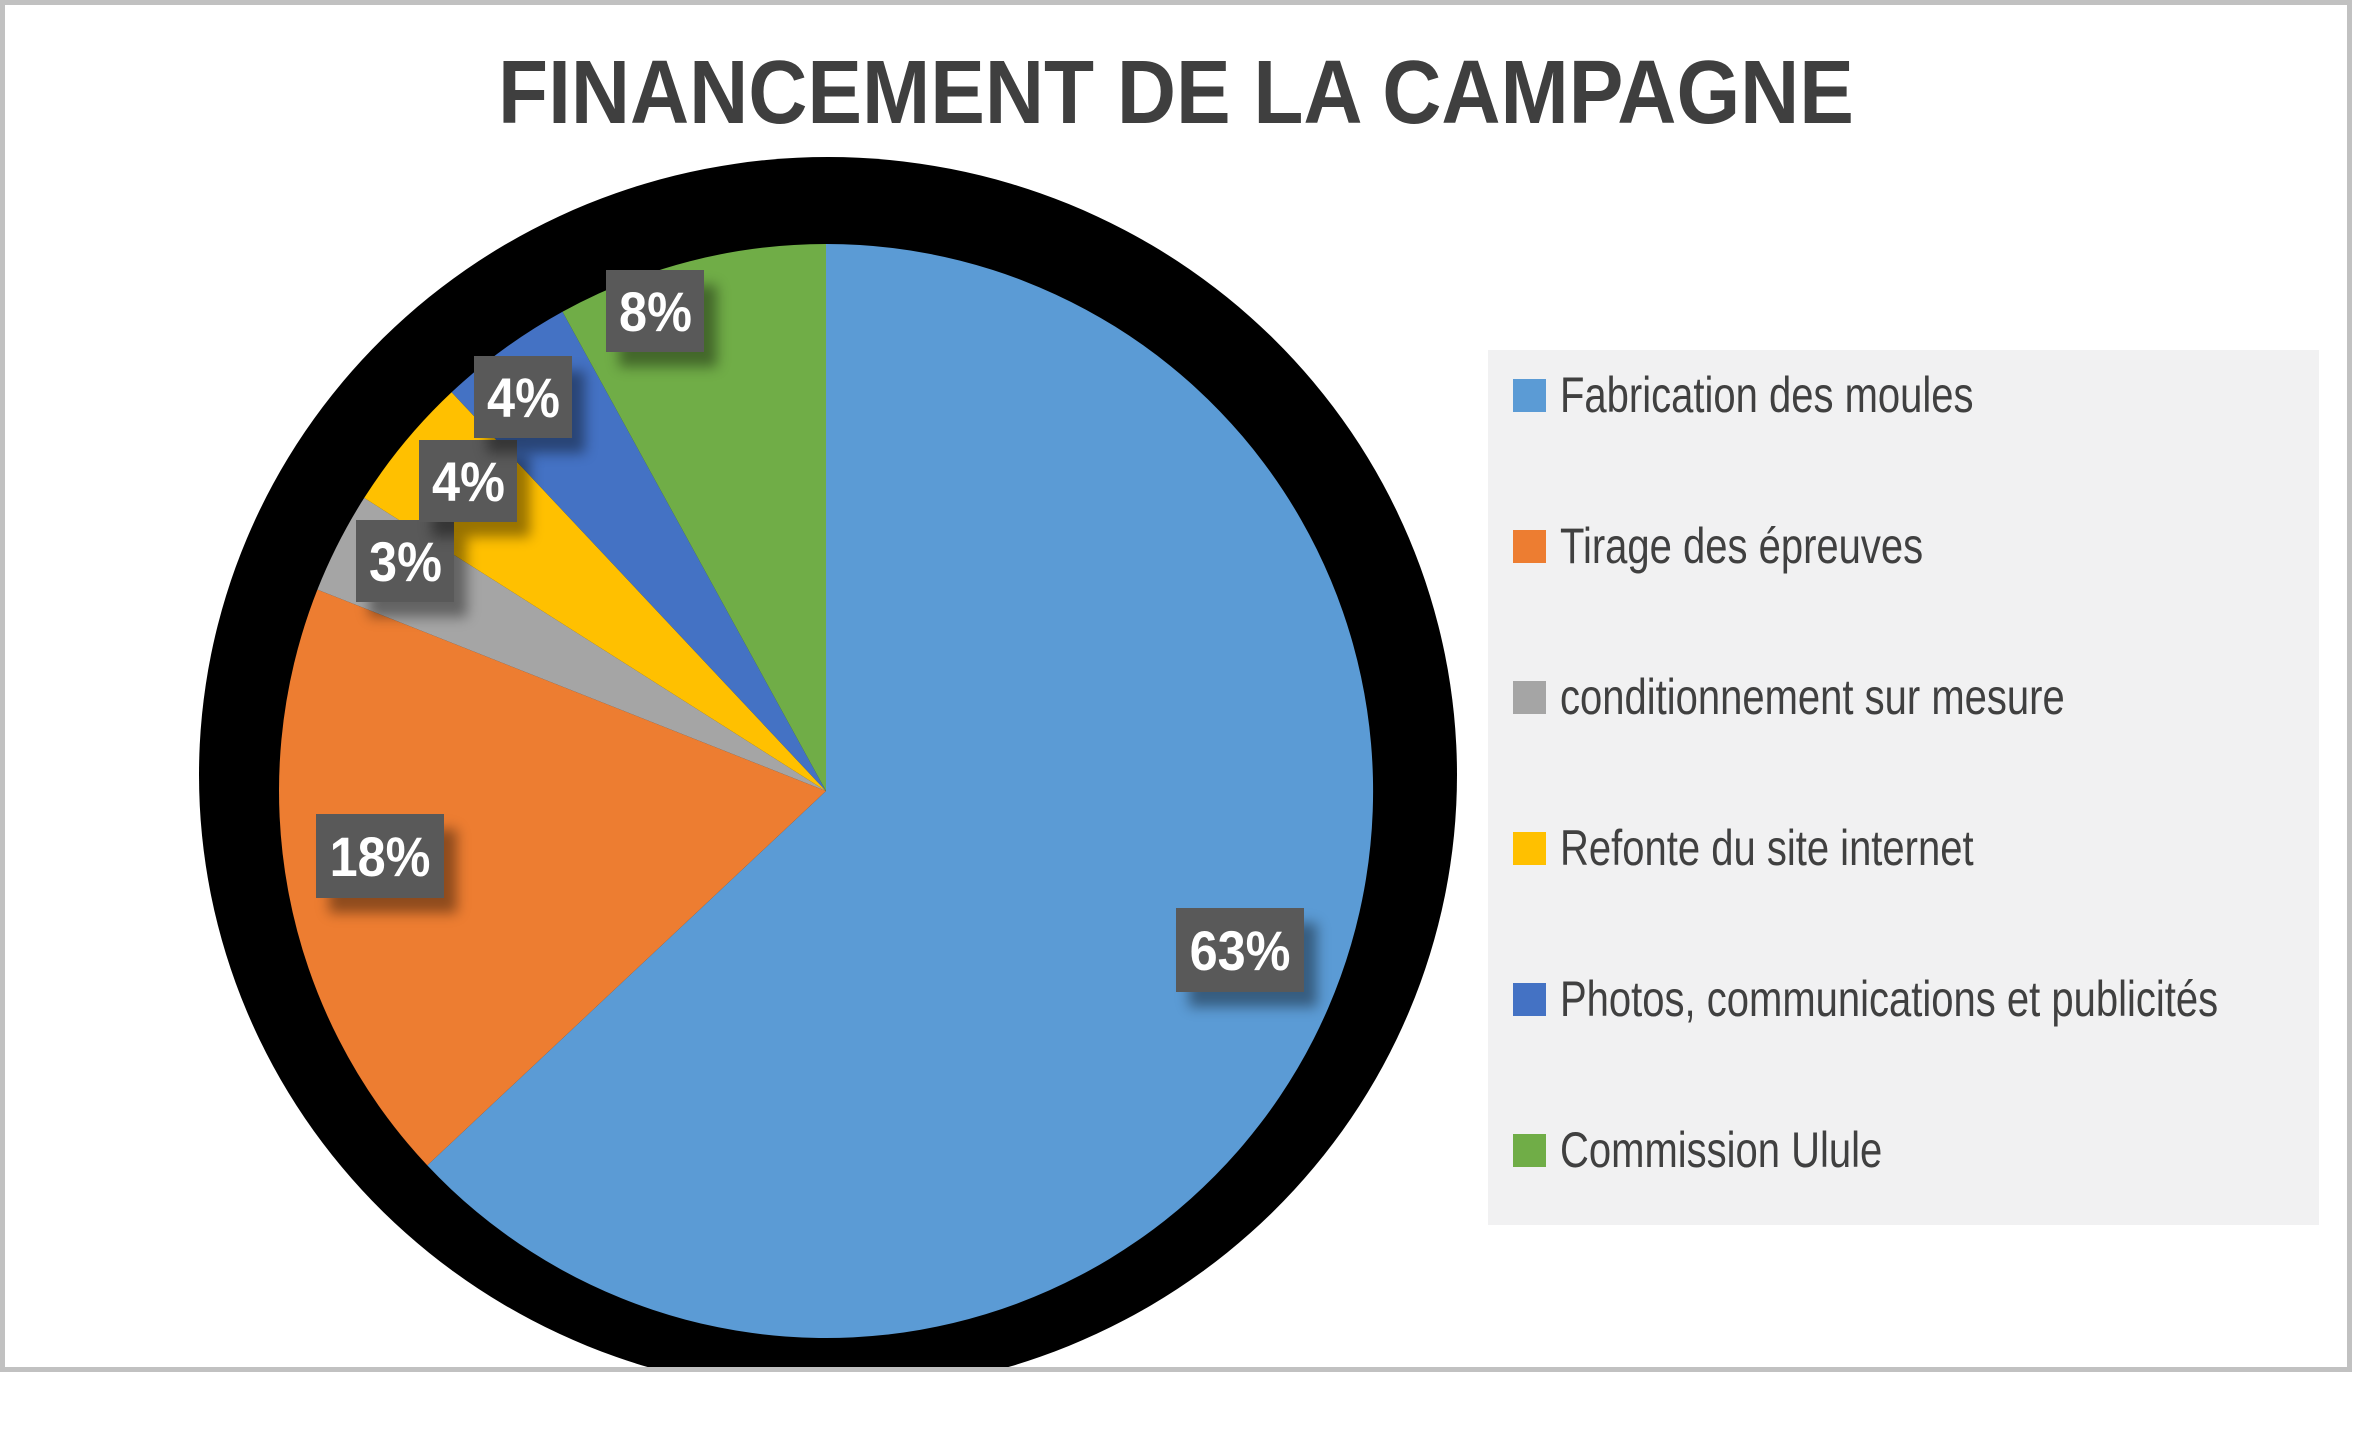 The height and width of the screenshot is (1433, 2363). I want to click on data-label-3: 3%, so click(405, 561).